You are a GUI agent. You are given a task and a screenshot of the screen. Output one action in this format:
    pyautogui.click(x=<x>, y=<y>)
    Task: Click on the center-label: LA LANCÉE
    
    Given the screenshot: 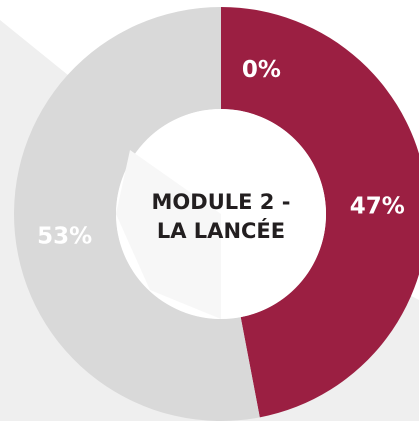 What is the action you would take?
    pyautogui.click(x=221, y=230)
    